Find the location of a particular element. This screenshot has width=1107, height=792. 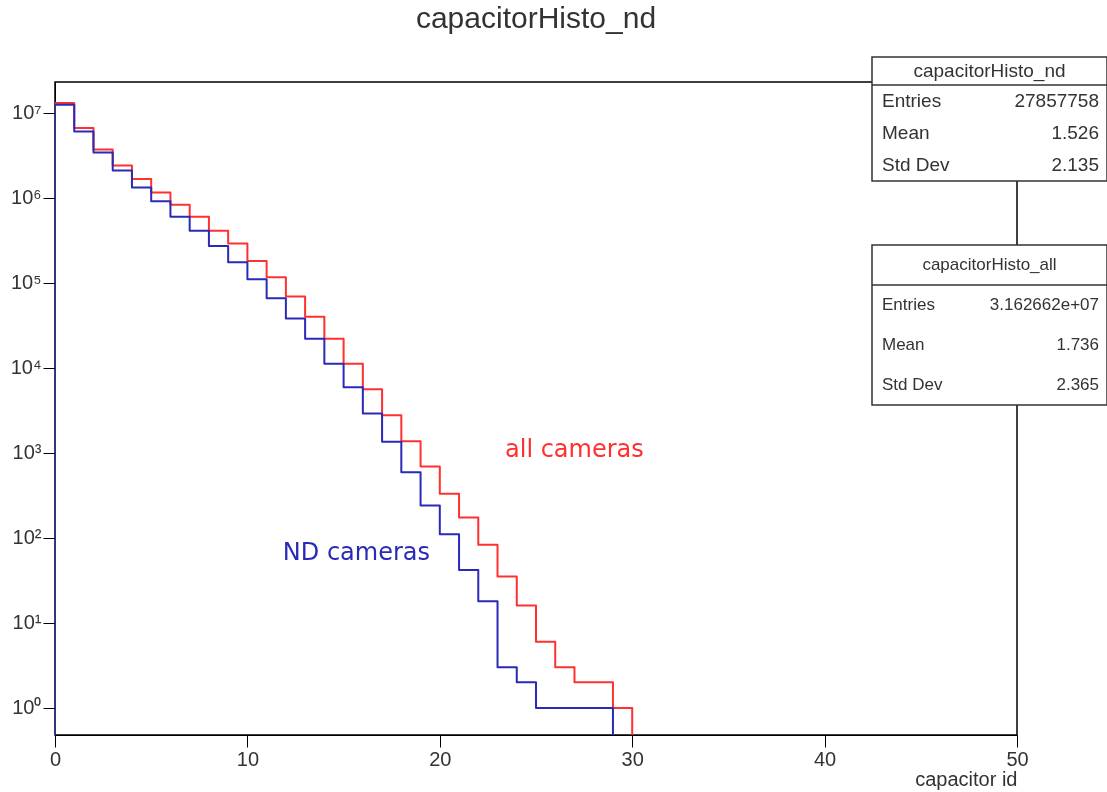

chart-title: capacitorHisto_nd is located at coordinates (536, 18).